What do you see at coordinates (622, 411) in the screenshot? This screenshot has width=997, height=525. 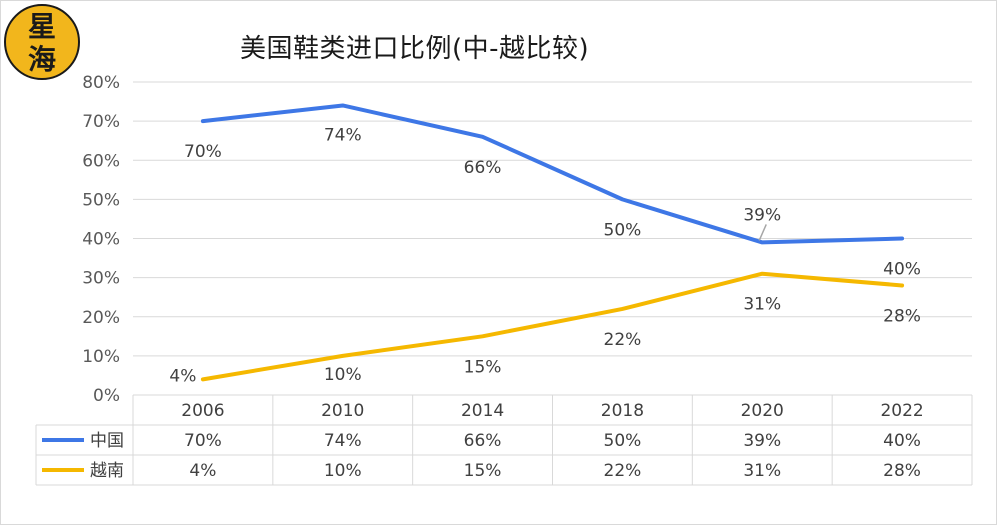 I see `x-category-label: 2018` at bounding box center [622, 411].